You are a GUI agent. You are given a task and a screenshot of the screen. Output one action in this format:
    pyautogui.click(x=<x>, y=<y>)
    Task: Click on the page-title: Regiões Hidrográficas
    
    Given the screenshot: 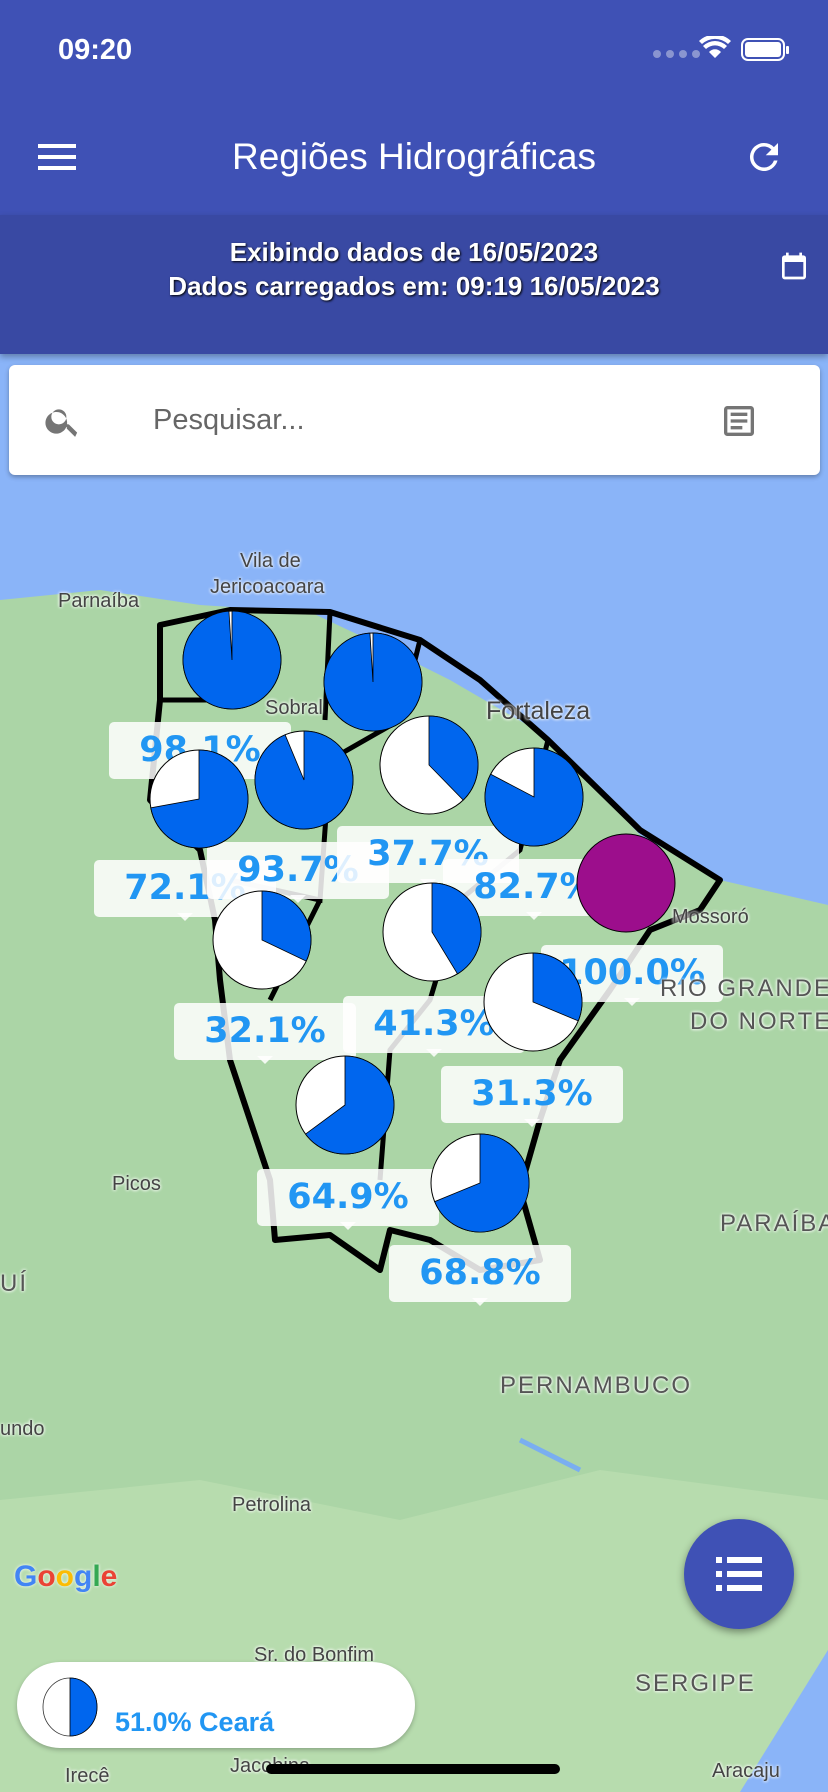 What is the action you would take?
    pyautogui.click(x=413, y=156)
    